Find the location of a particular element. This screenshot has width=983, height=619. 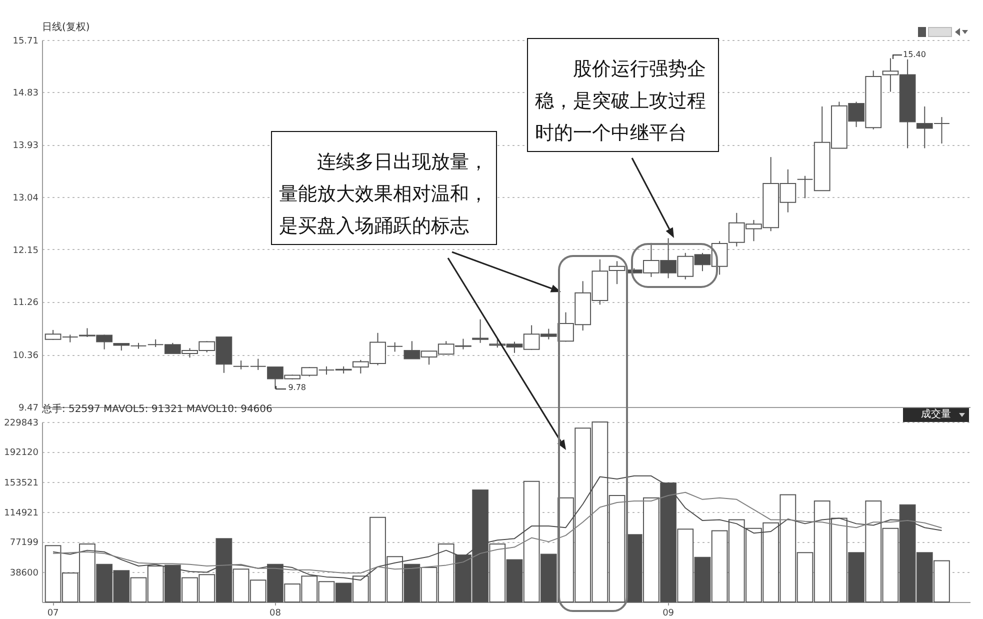

y-tick-label: 14.83 is located at coordinates (25, 93).